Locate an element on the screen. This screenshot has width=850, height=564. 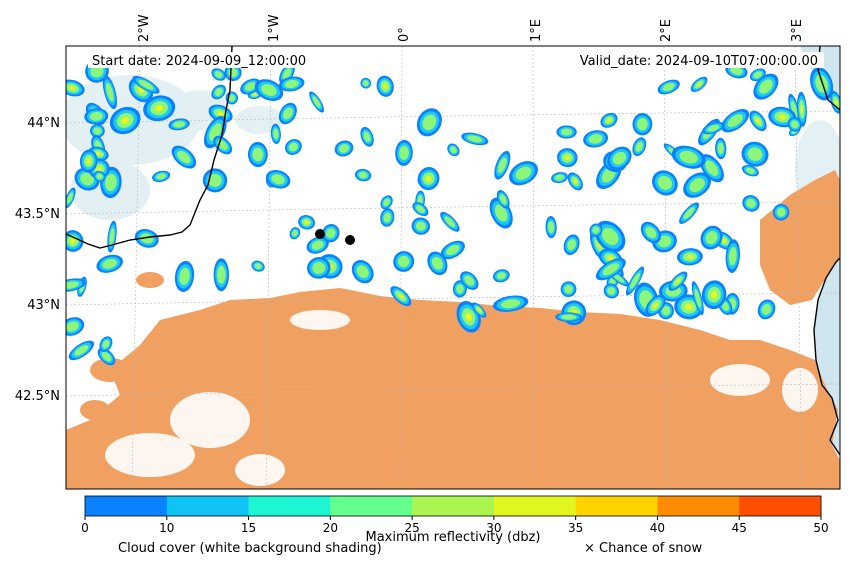
colorbar-tick-label: 50 is located at coordinates (820, 528).